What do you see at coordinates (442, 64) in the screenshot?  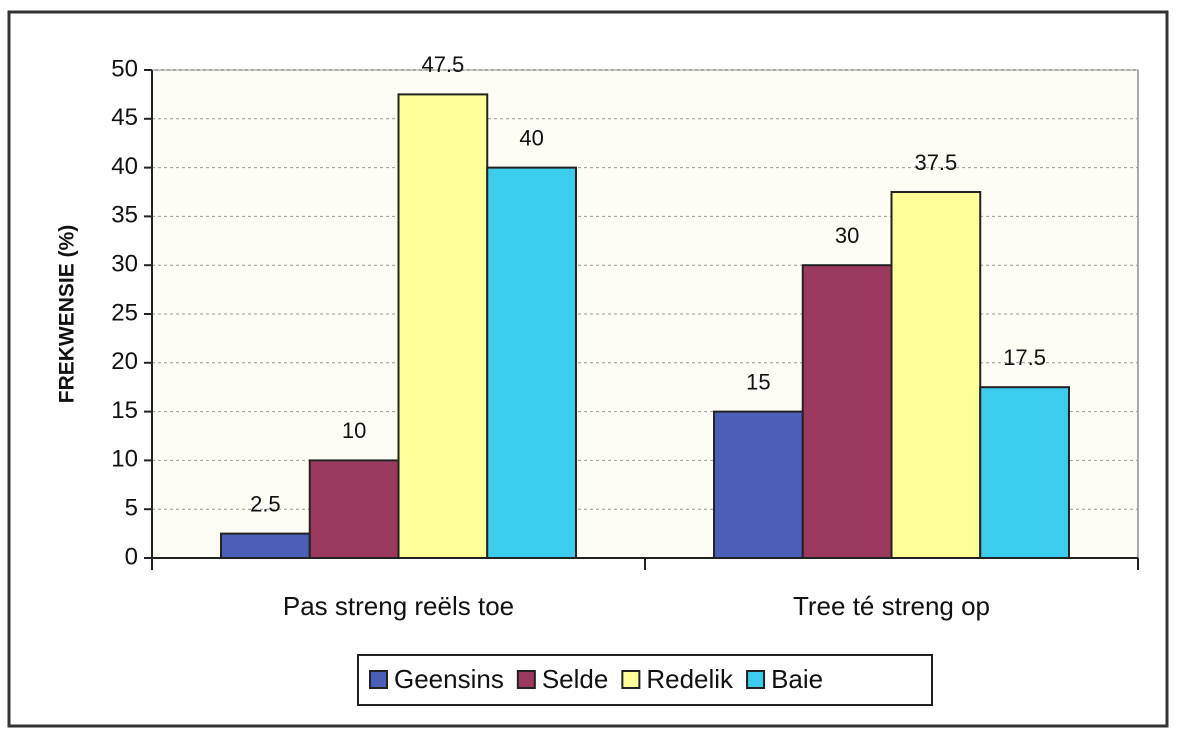 I see `data-label: 47.5` at bounding box center [442, 64].